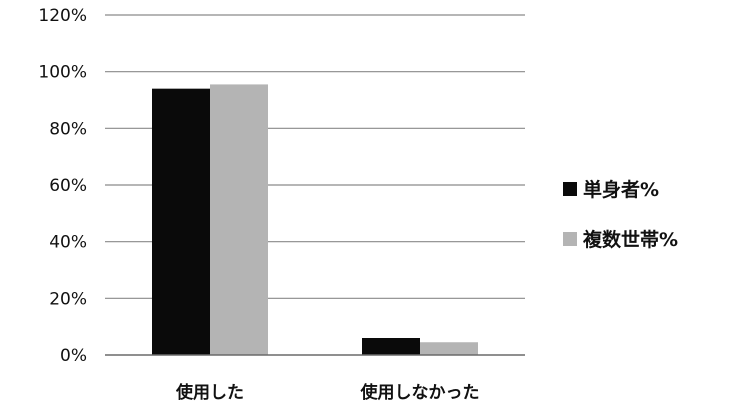 This screenshot has height=412, width=742. What do you see at coordinates (630, 239) in the screenshot?
I see `legend-label: 複数世帯%` at bounding box center [630, 239].